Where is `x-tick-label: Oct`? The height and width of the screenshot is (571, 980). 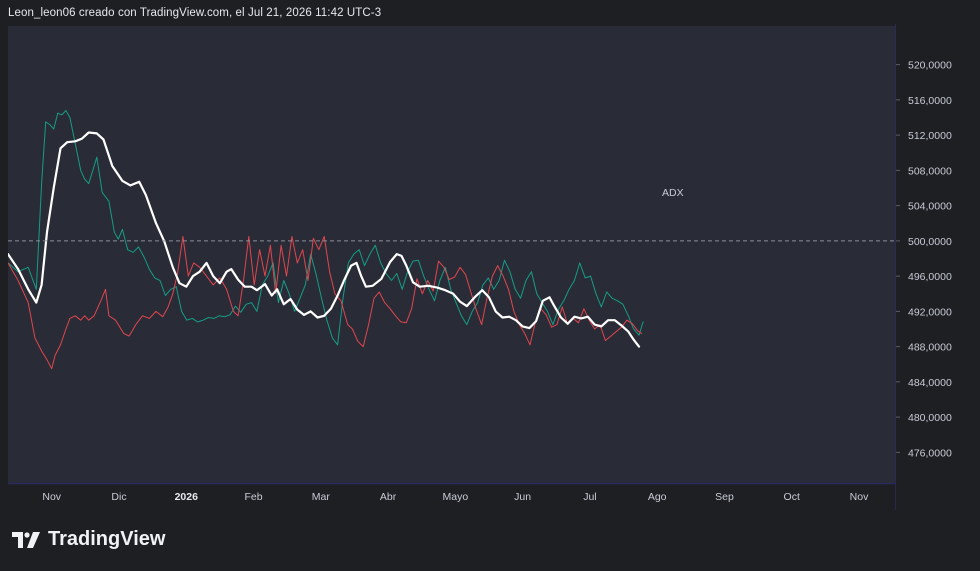
x-tick-label: Oct is located at coordinates (792, 497).